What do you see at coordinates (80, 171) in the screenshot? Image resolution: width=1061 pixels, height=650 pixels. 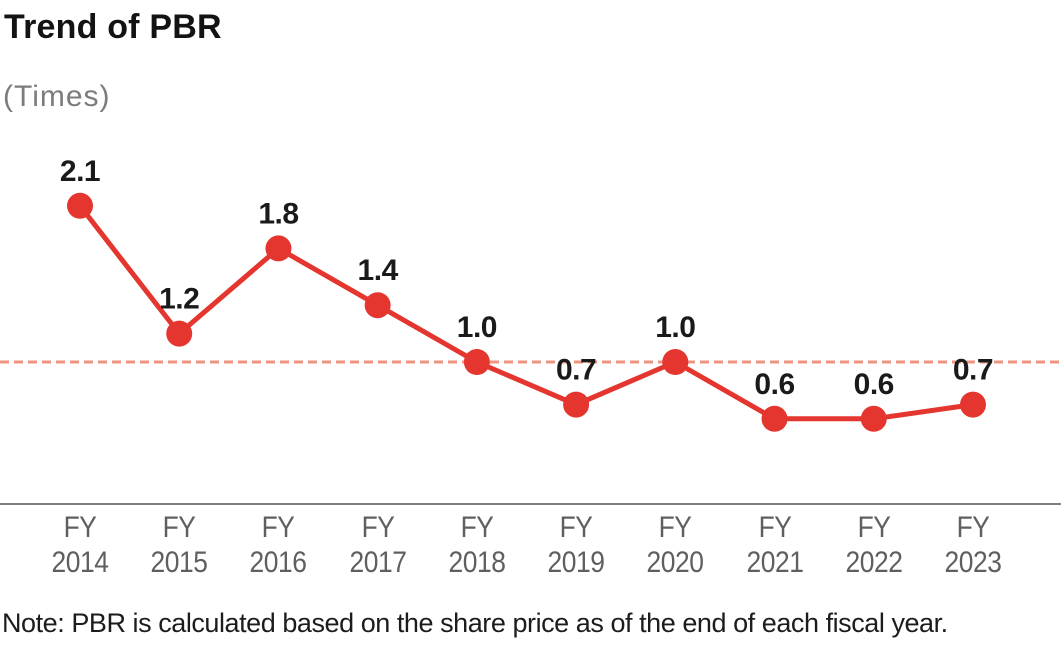 I see `data-point-label: 2.1` at bounding box center [80, 171].